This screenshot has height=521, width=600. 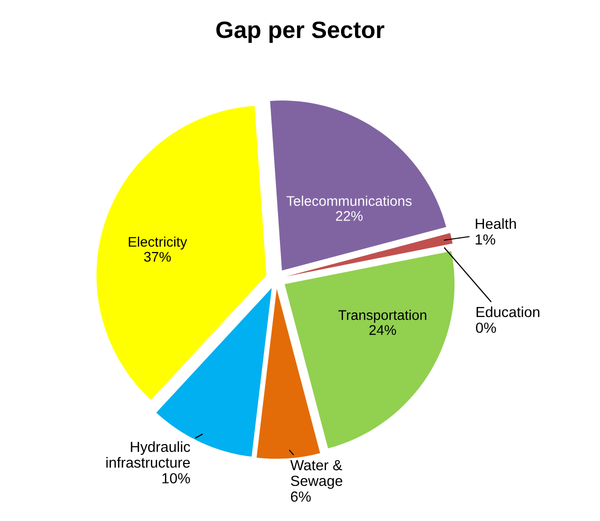 What do you see at coordinates (300, 496) in the screenshot?
I see `data-label: 6%` at bounding box center [300, 496].